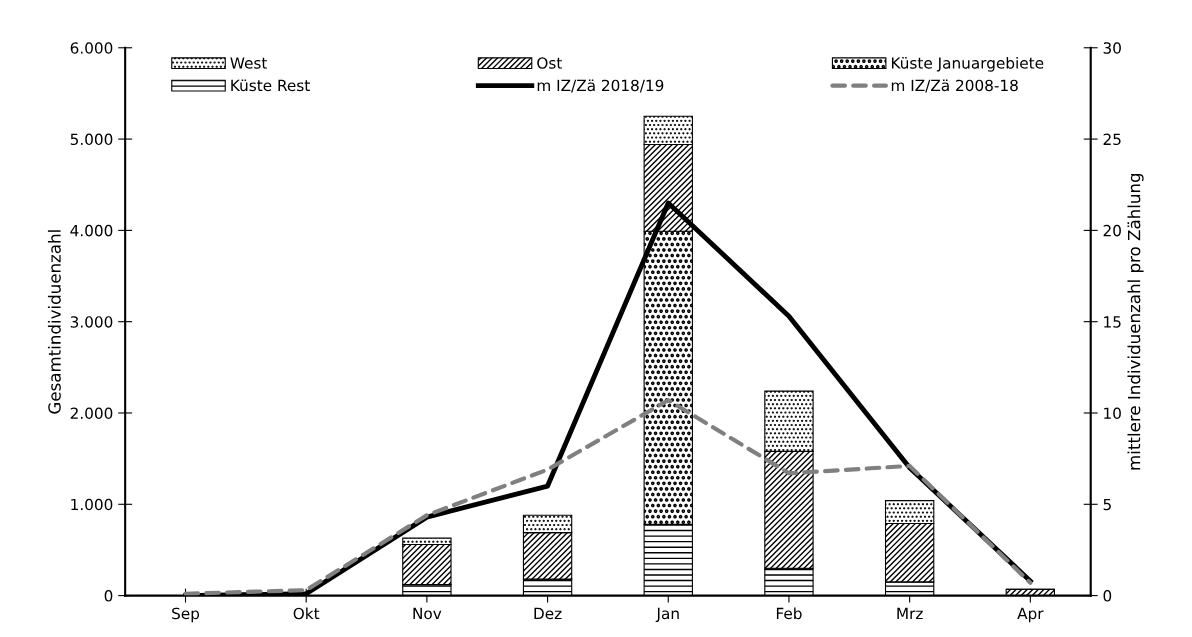  I want to click on legend-label: m IZ/Zä 2018/19, so click(600, 86).